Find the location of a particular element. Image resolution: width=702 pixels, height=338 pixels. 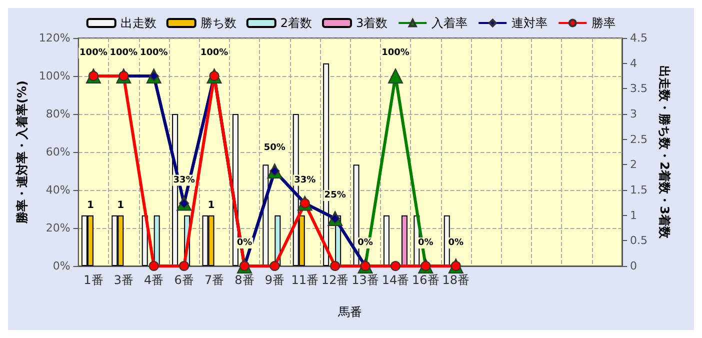

y-tick-label: 40% is located at coordinates (58, 190).